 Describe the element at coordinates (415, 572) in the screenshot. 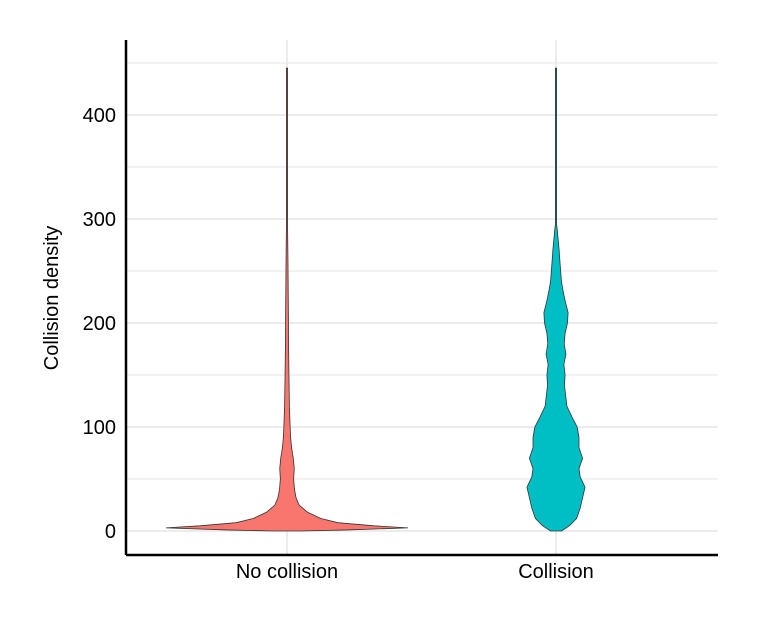

I see `x-ticks: No collision Collision` at that location.